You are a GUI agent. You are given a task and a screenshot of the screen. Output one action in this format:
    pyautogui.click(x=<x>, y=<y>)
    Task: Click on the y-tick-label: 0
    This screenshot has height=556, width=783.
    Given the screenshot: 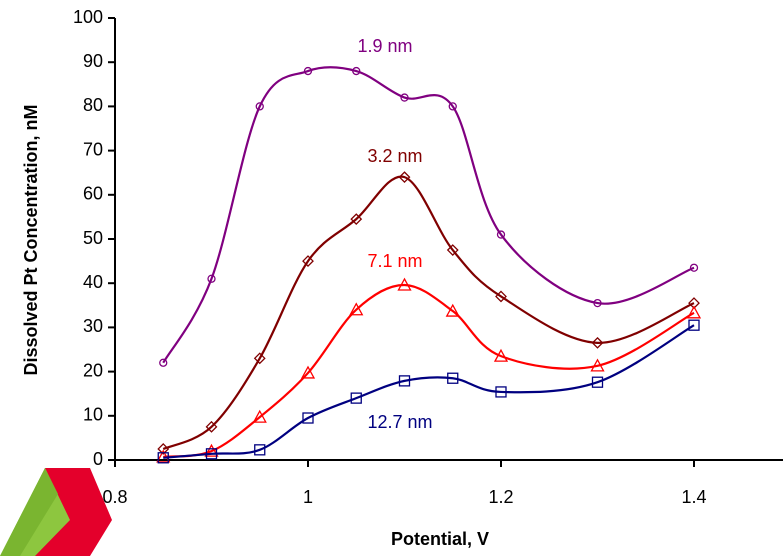 What is the action you would take?
    pyautogui.click(x=98, y=459)
    